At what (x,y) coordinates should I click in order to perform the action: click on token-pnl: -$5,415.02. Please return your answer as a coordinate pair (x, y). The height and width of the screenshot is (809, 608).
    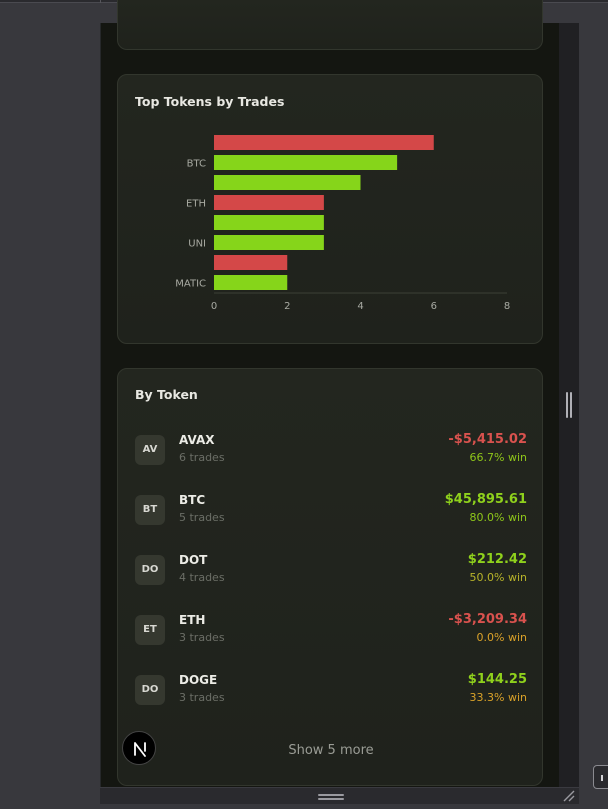
    Looking at the image, I should click on (487, 439).